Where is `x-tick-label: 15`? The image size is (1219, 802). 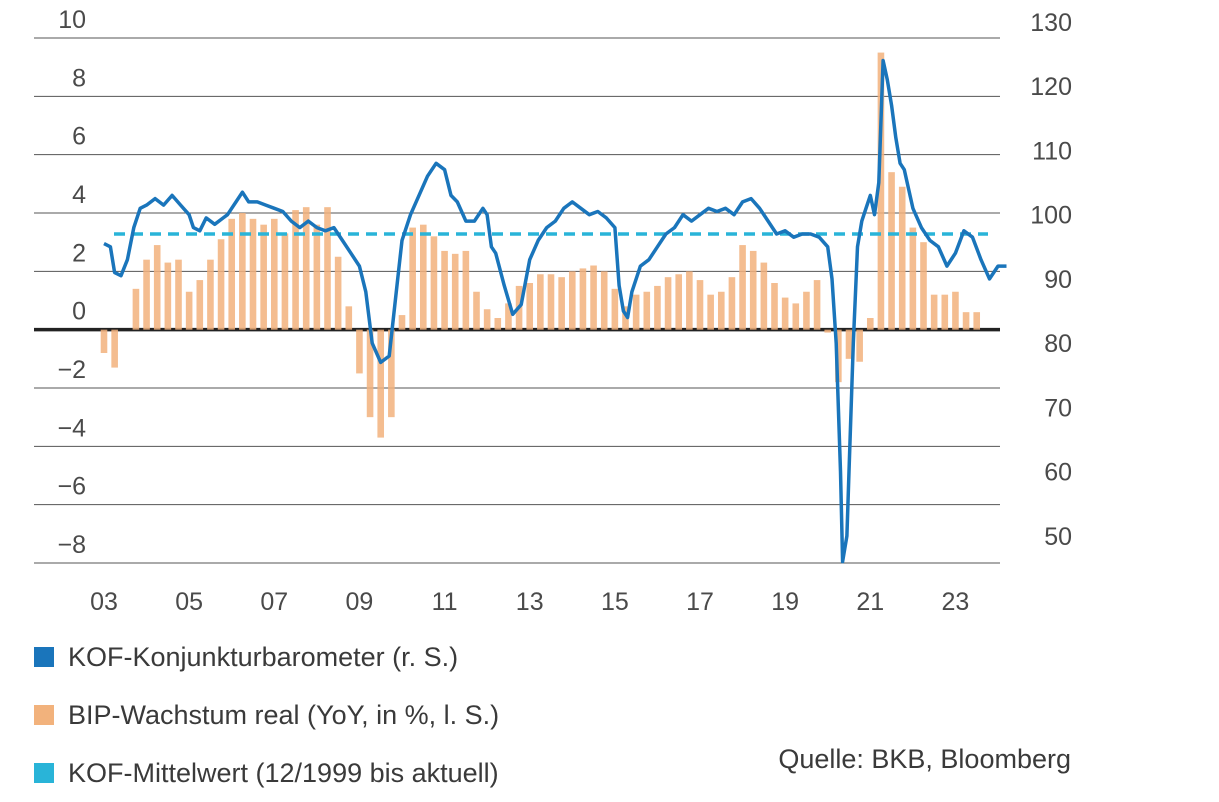
x-tick-label: 15 is located at coordinates (615, 602).